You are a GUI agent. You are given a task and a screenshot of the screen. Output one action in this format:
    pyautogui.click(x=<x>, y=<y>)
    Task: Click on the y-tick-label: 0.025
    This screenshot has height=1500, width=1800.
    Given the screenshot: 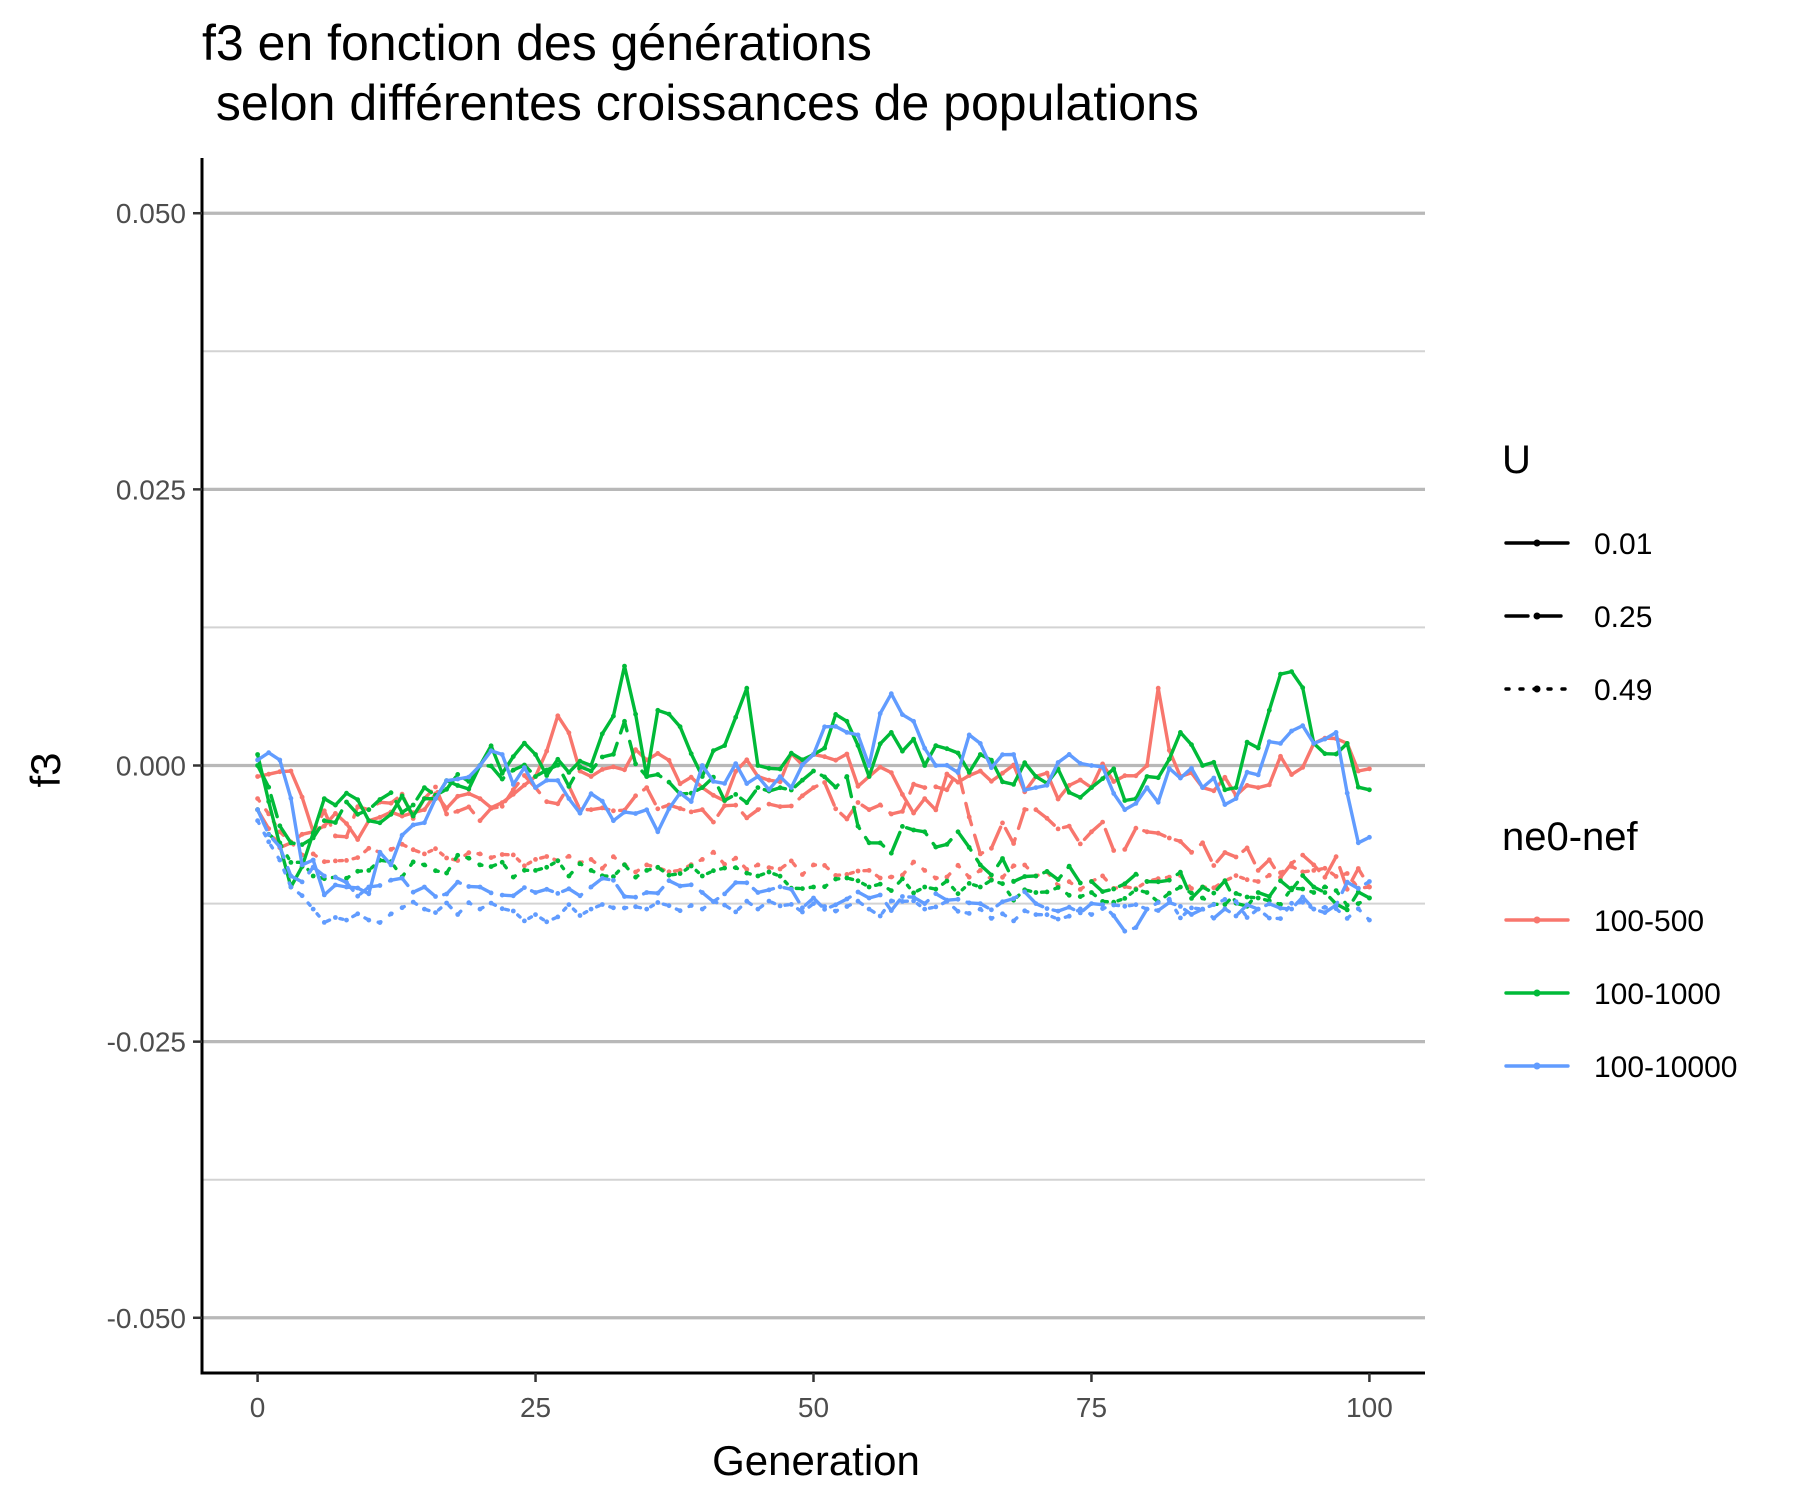 What is the action you would take?
    pyautogui.click(x=151, y=489)
    